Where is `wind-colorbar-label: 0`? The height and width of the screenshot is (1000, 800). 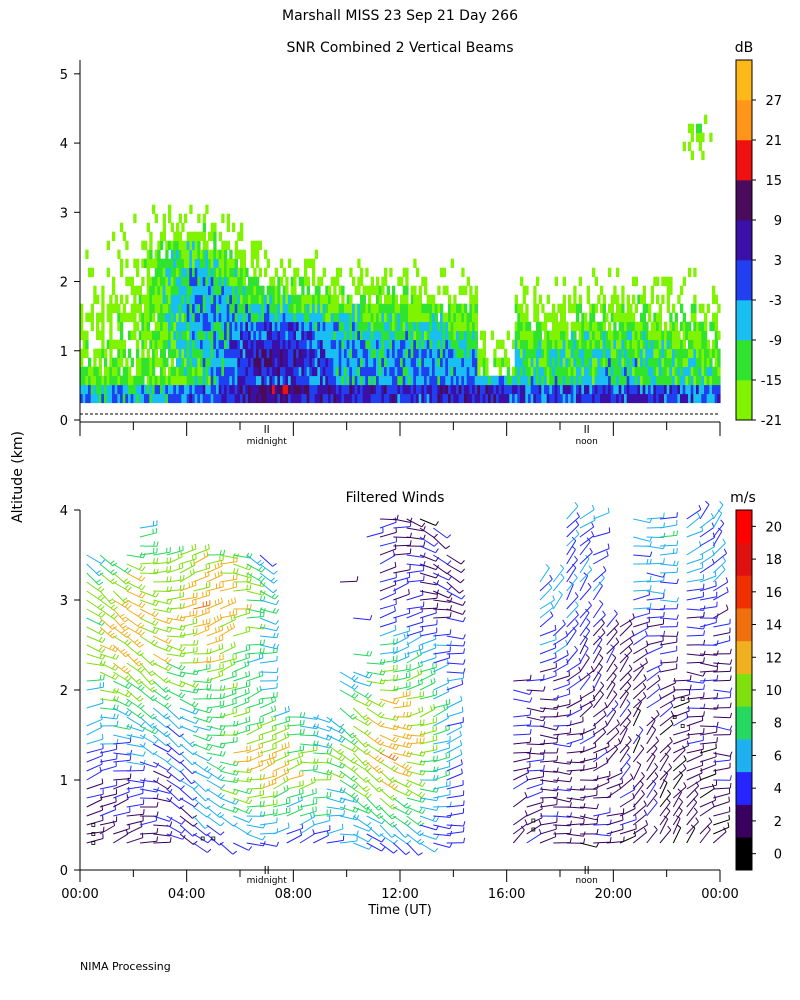 wind-colorbar-label: 0 is located at coordinates (778, 855).